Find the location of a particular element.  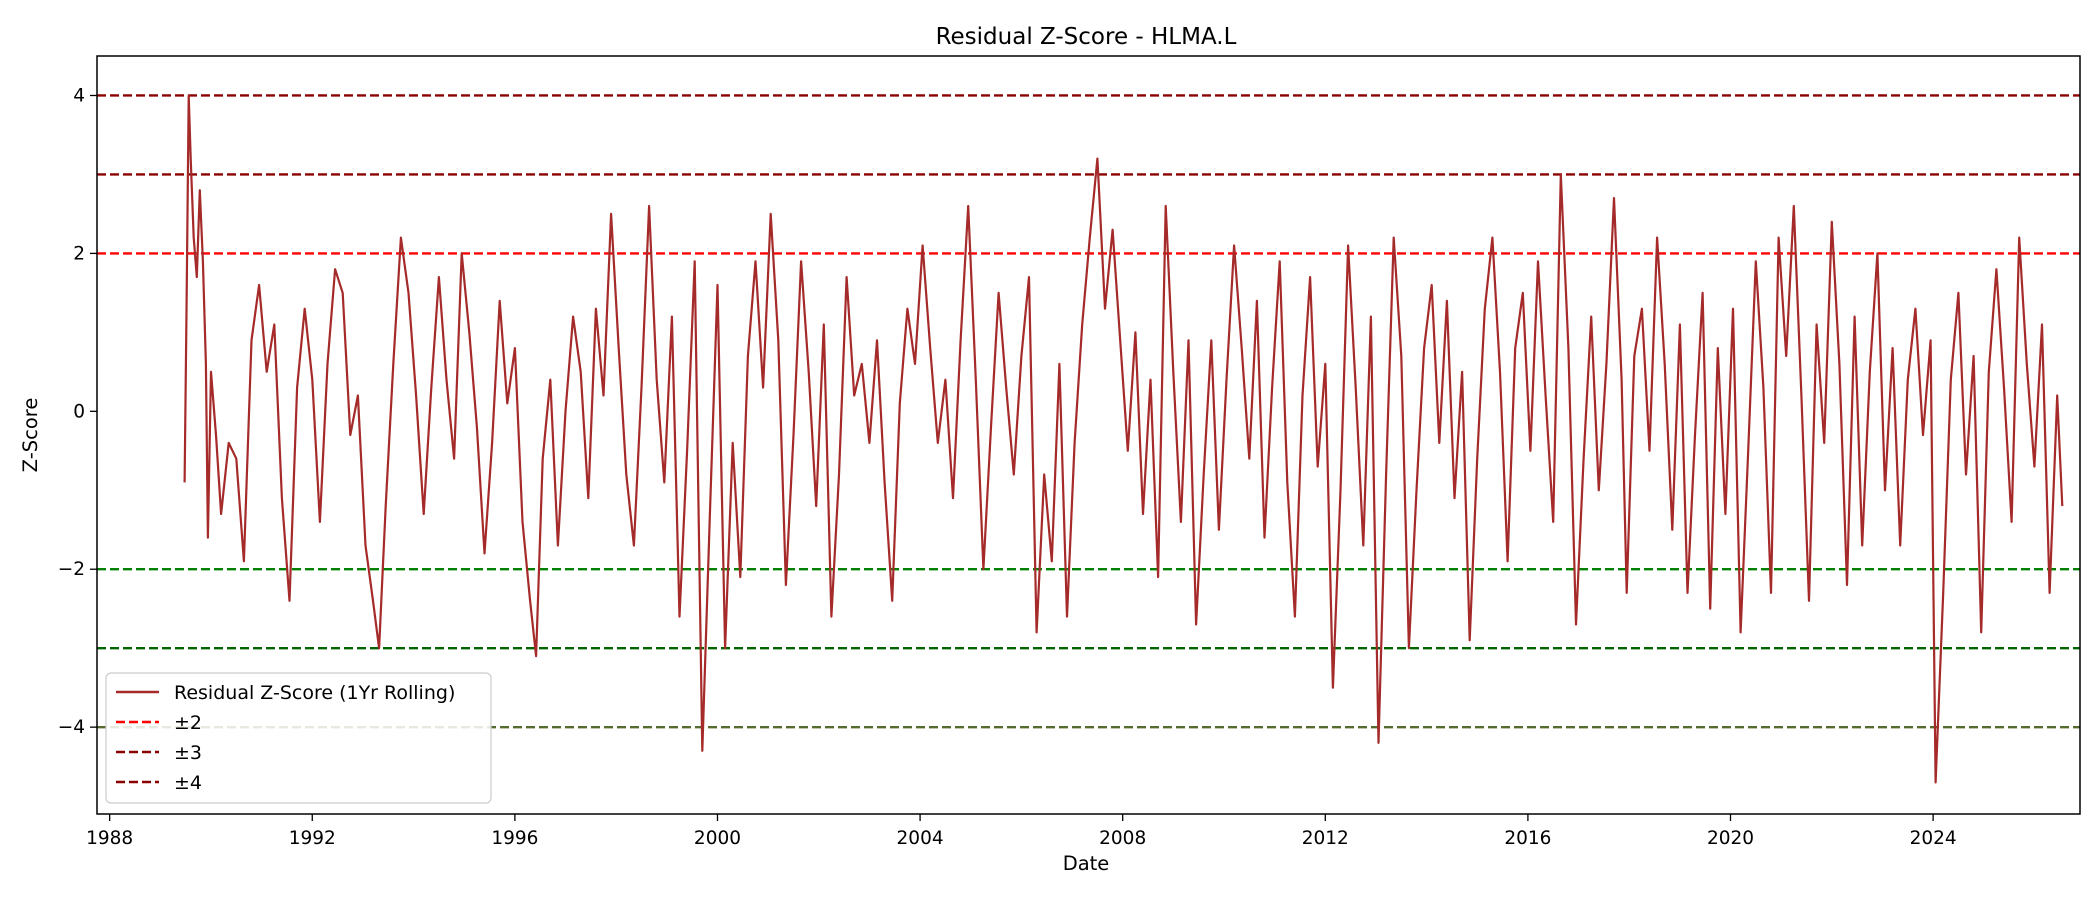

y-tick-label-0: 4 is located at coordinates (79, 95).